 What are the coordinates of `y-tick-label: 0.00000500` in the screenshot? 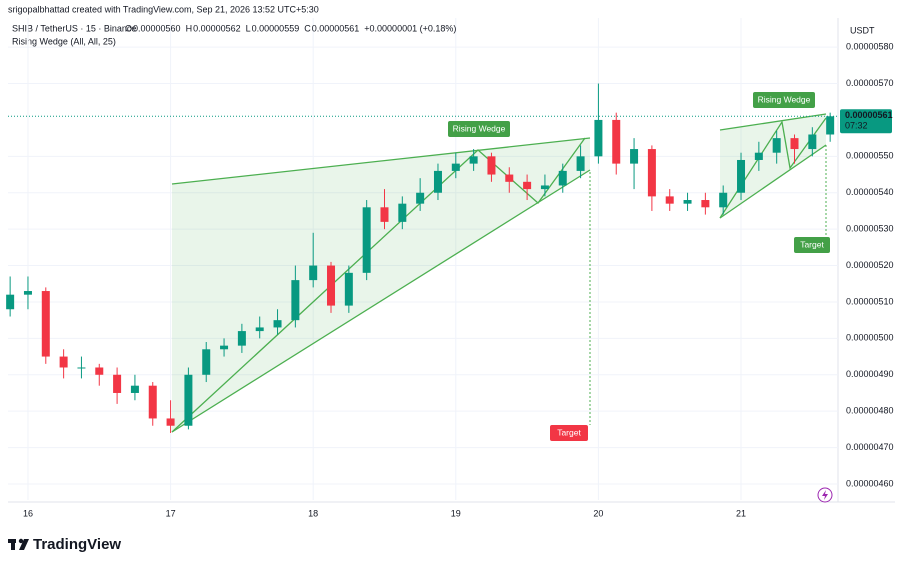 It's located at (870, 338).